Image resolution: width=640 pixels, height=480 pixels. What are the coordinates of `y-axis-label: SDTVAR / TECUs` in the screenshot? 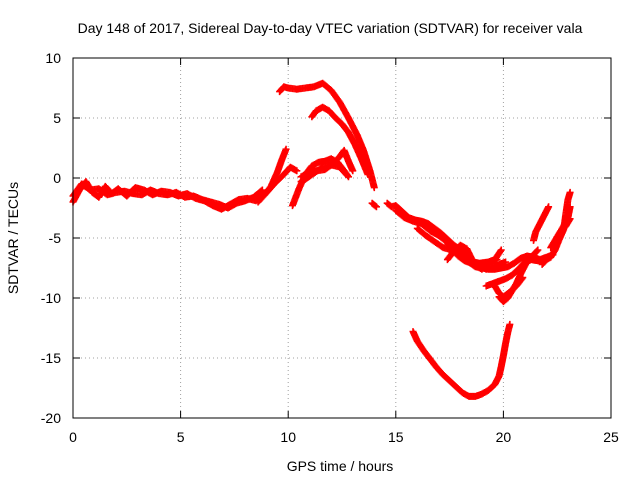 It's located at (13, 238).